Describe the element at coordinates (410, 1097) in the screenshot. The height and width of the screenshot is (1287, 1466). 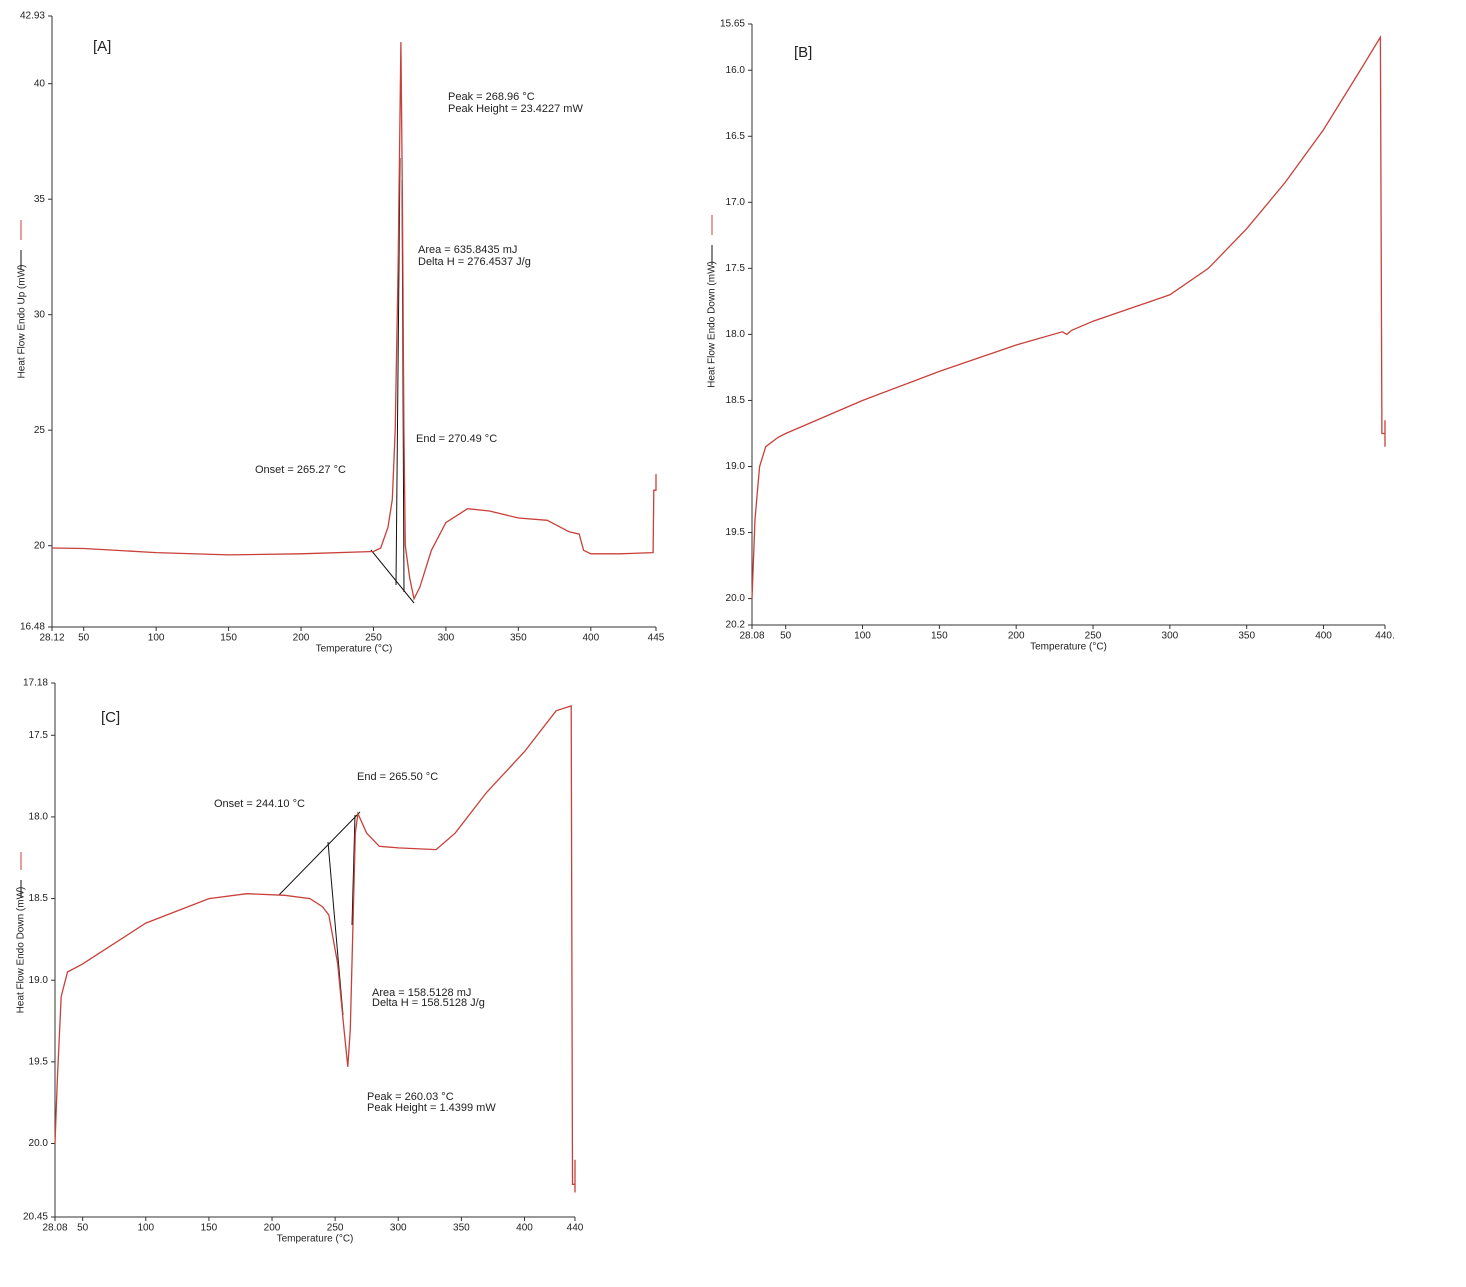
I see `annotation: Peak = 260.03 °C` at that location.